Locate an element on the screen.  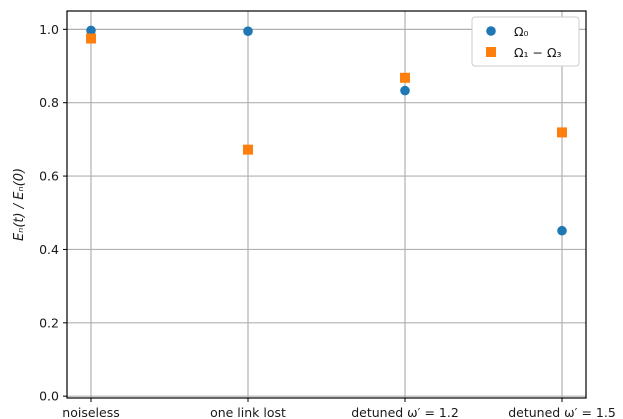
y-tick-label: 0.0 is located at coordinates (49, 396).